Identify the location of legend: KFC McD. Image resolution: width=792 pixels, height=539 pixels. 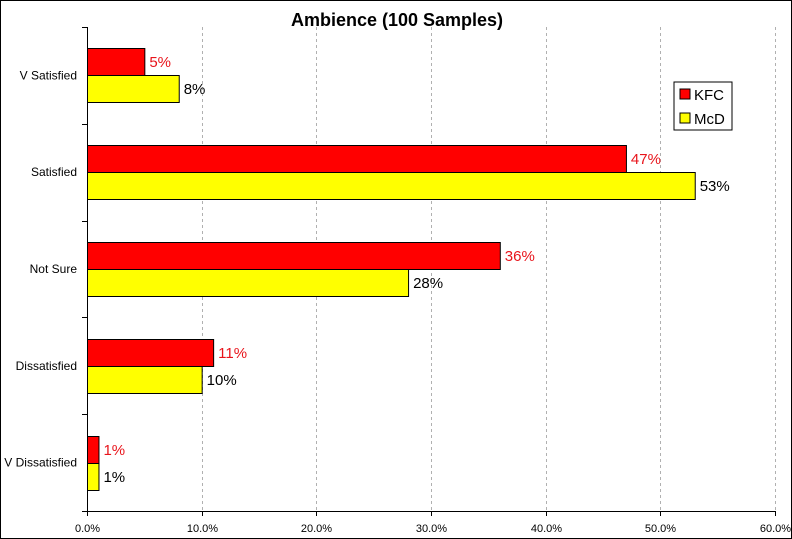
(703, 106).